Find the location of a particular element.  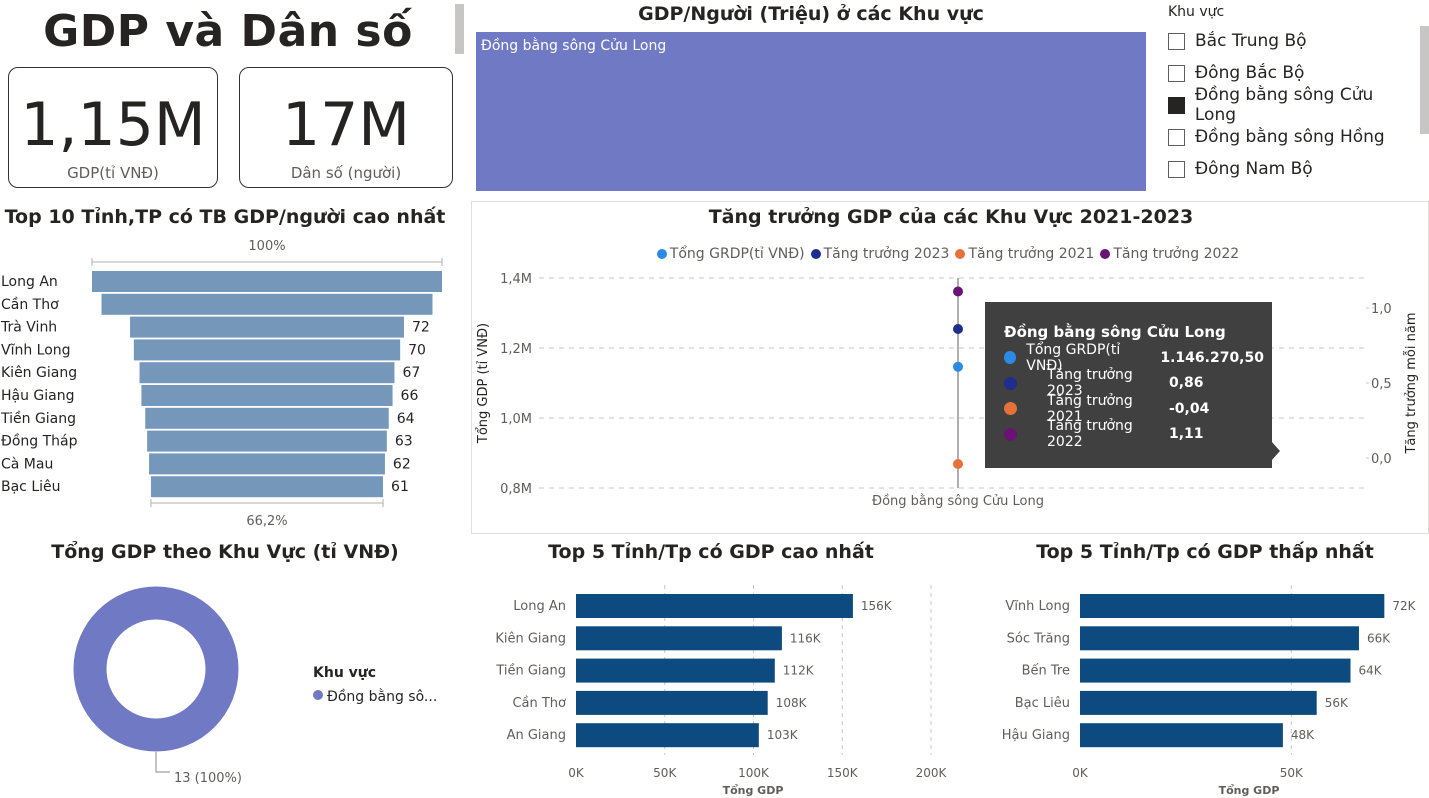

slicer-item-bac-trung-bo: Bắc Trung Bộ is located at coordinates (1293, 41).